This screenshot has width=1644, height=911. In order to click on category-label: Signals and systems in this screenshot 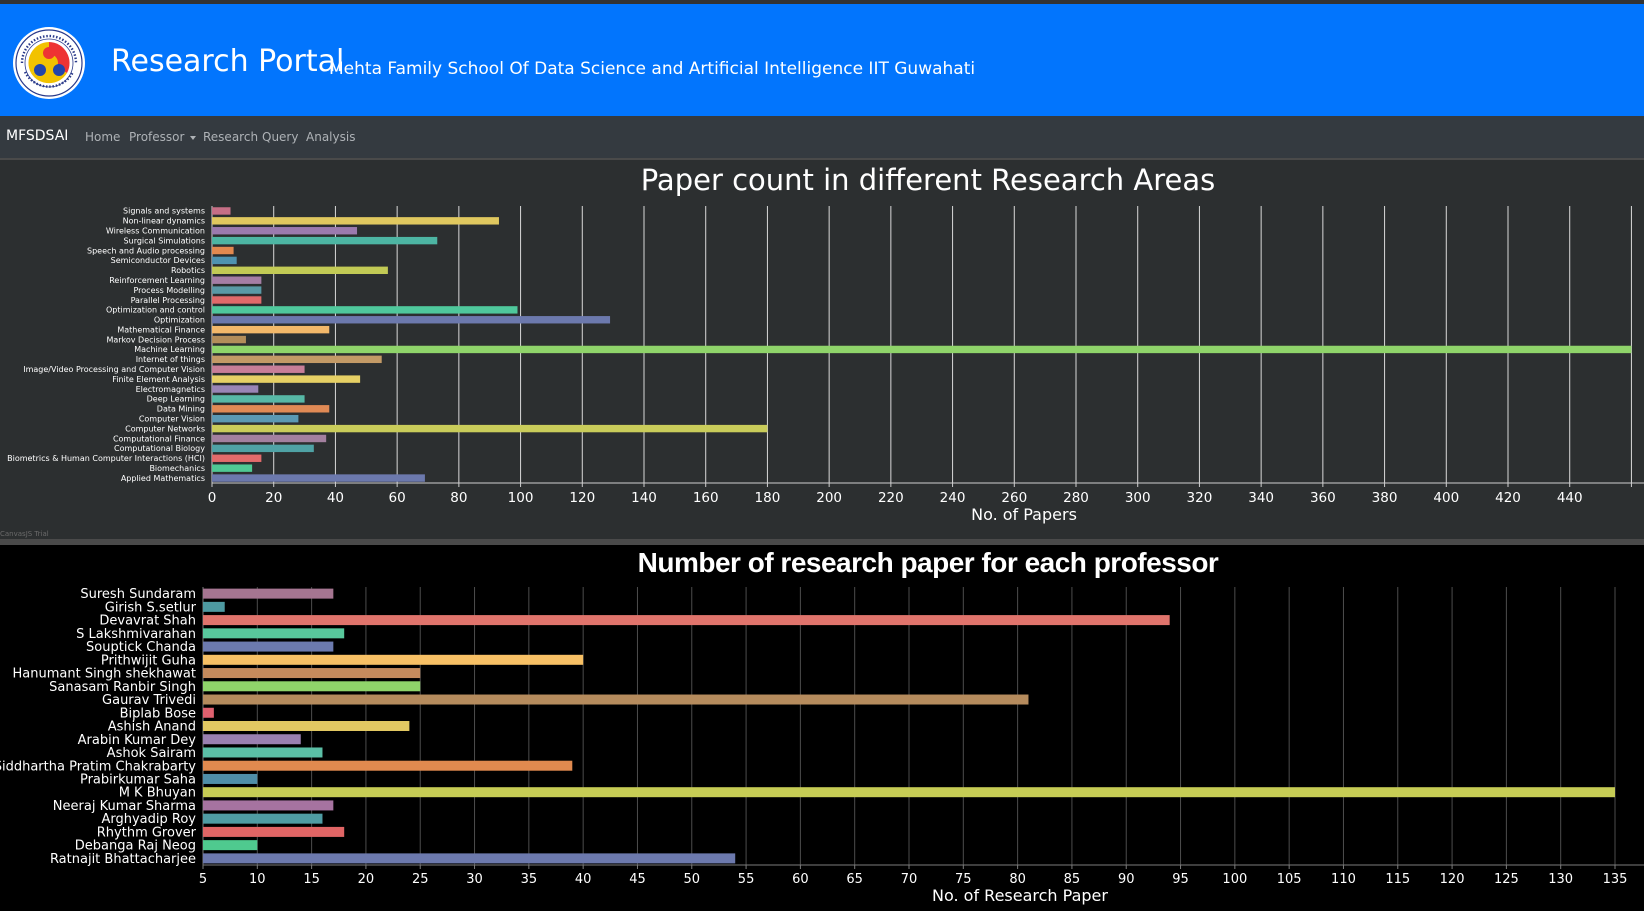, I will do `click(164, 211)`.